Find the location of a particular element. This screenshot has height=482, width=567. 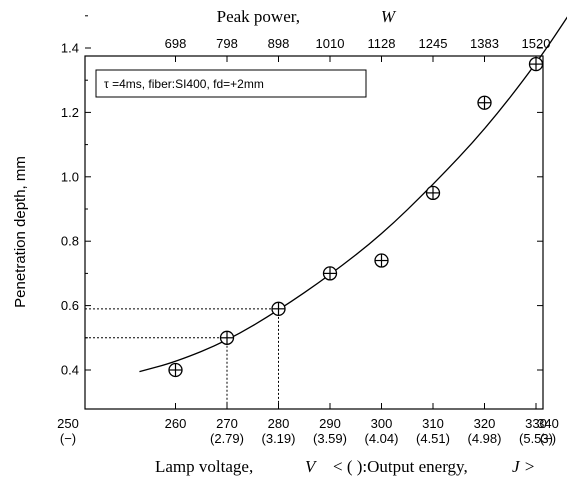

x-tick-label: 280 is located at coordinates (279, 423).